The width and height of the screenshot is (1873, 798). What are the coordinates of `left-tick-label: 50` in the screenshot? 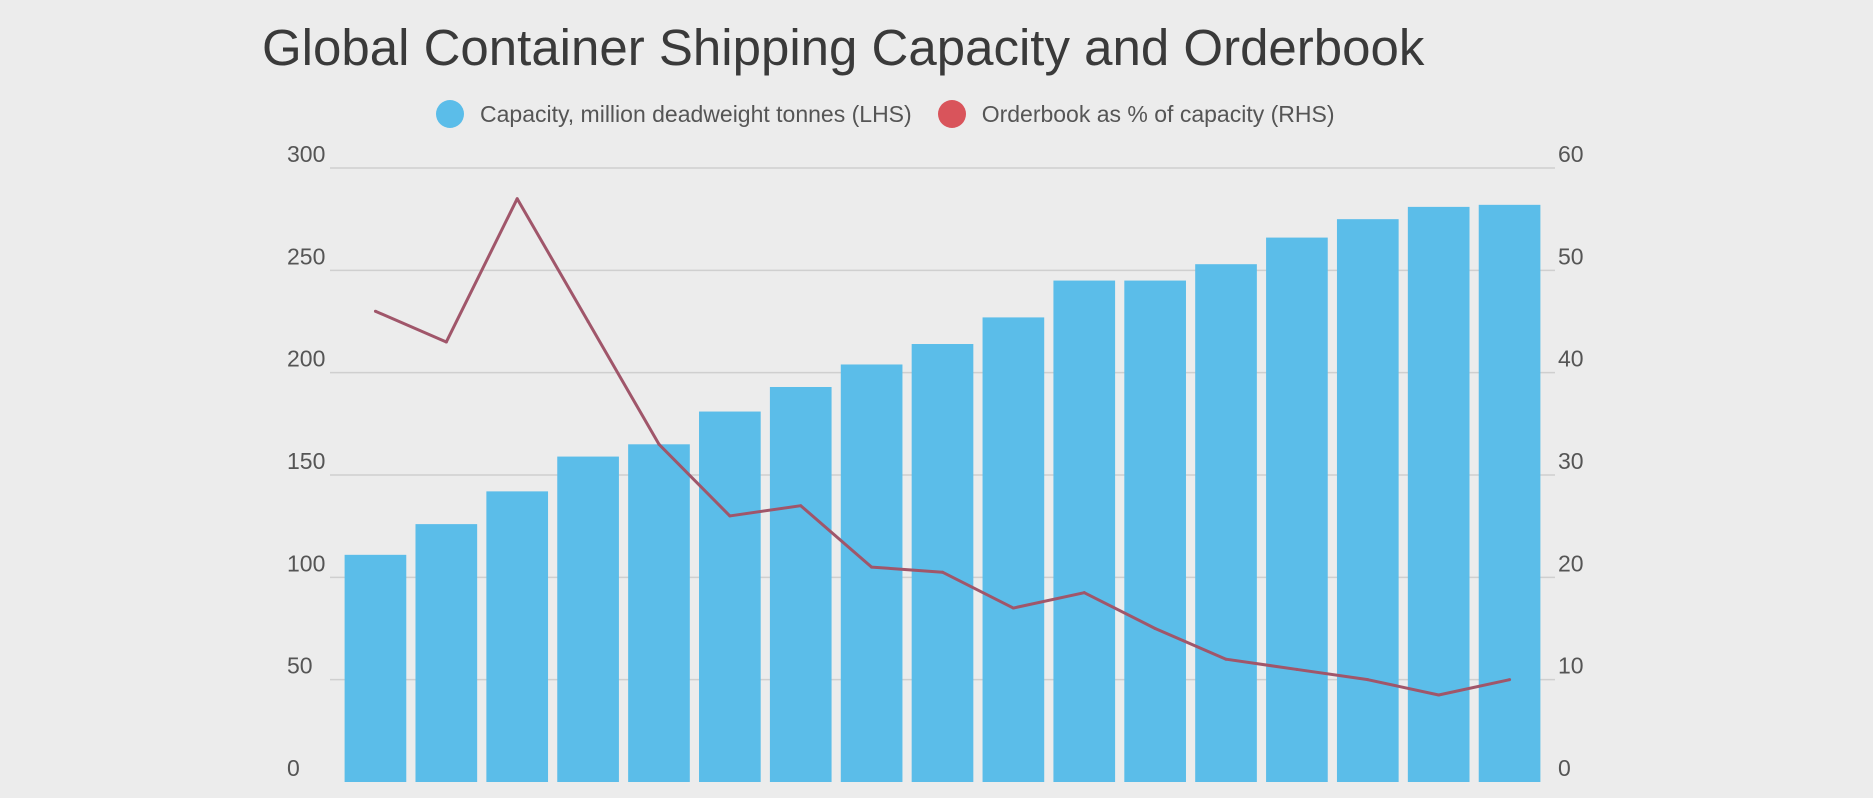 It's located at (300, 666).